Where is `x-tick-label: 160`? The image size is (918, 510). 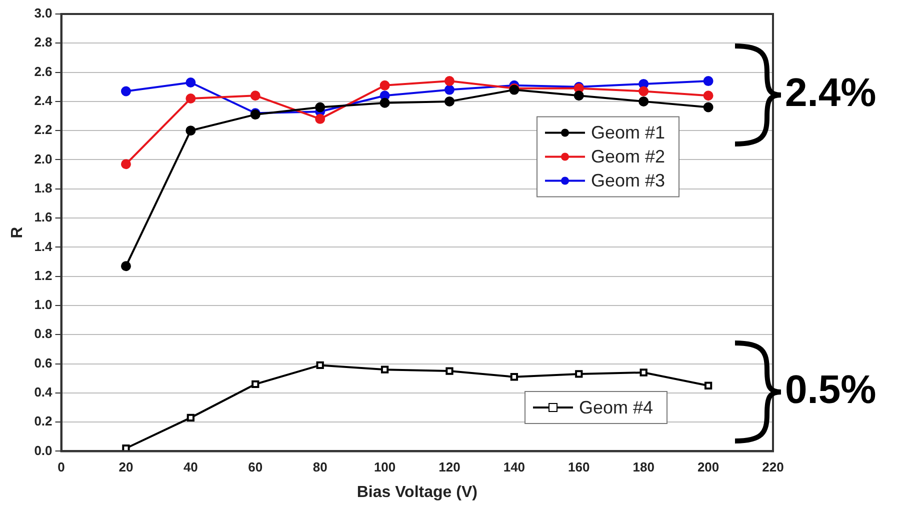 x-tick-label: 160 is located at coordinates (579, 467).